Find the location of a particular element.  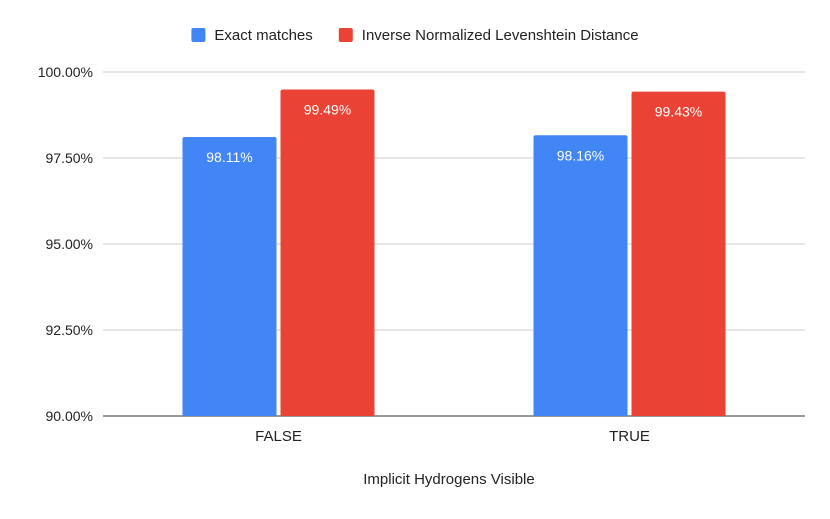

legend-item: Exact matches is located at coordinates (252, 35).